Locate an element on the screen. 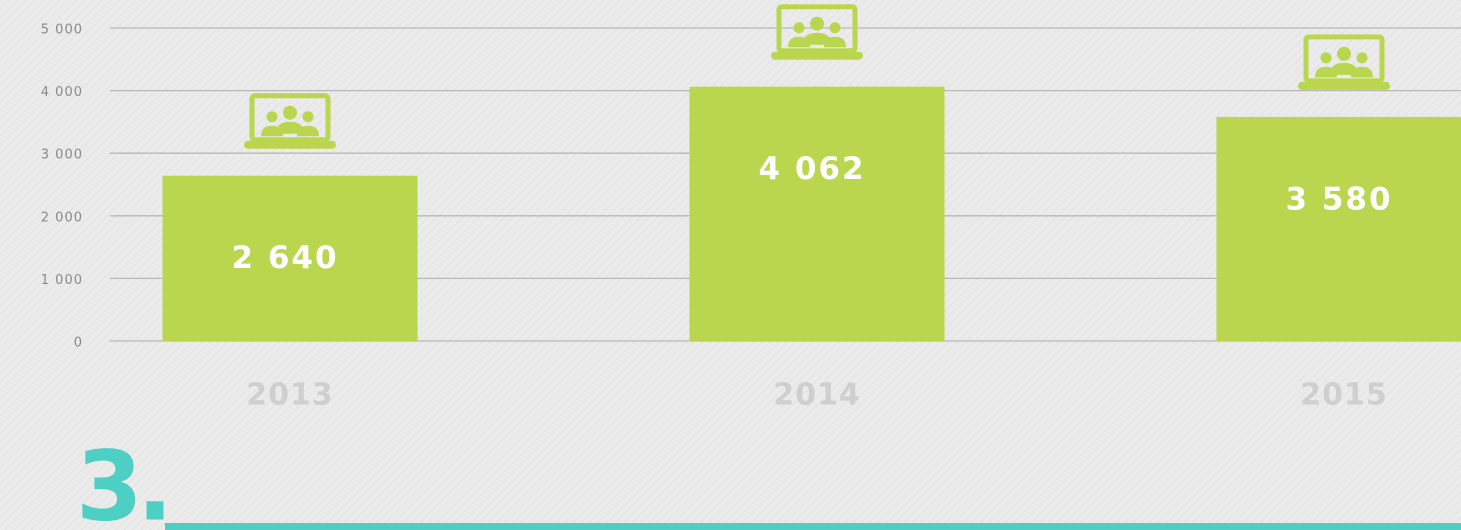  x-tick-label: 2014 is located at coordinates (817, 395).